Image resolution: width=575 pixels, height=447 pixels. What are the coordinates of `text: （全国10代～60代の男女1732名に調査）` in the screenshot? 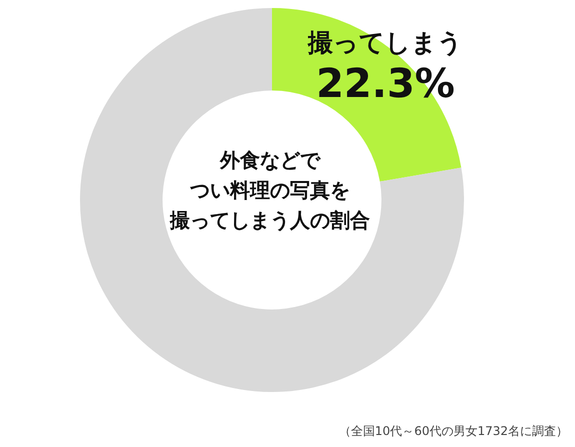 It's located at (453, 431).